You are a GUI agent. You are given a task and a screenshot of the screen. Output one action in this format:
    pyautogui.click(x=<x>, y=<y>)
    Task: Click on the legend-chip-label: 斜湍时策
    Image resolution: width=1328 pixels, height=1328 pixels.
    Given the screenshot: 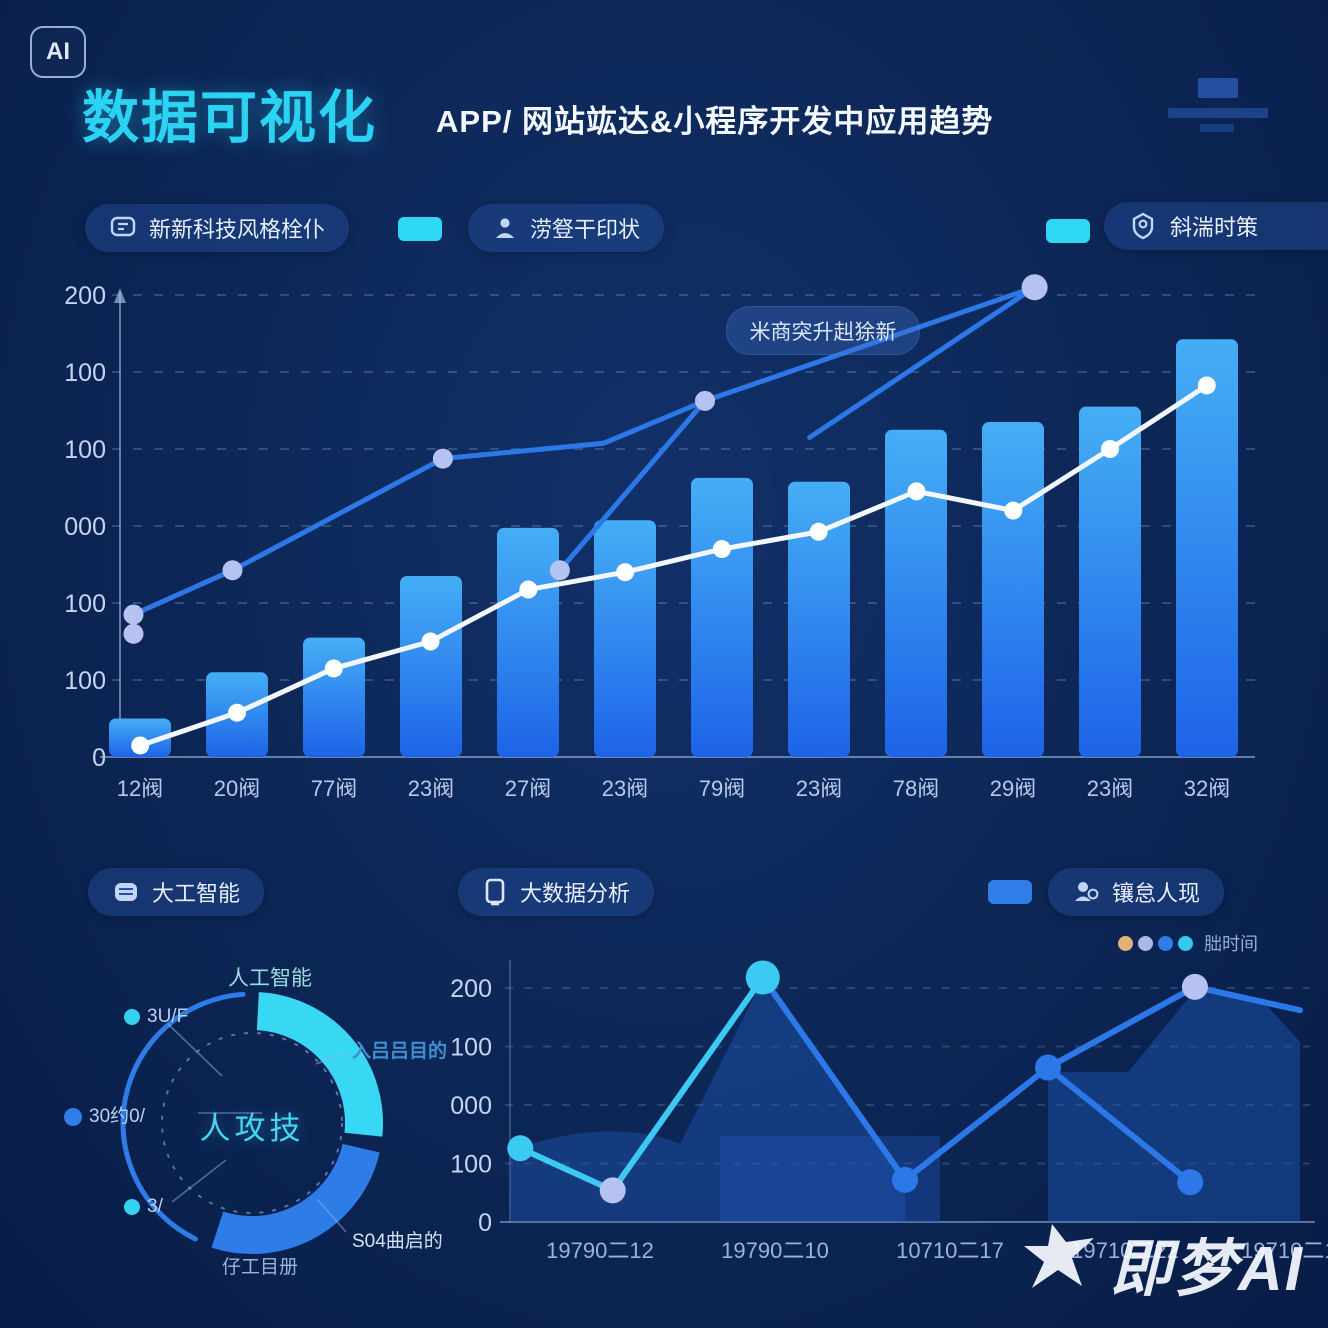 What is the action you would take?
    pyautogui.click(x=1214, y=227)
    